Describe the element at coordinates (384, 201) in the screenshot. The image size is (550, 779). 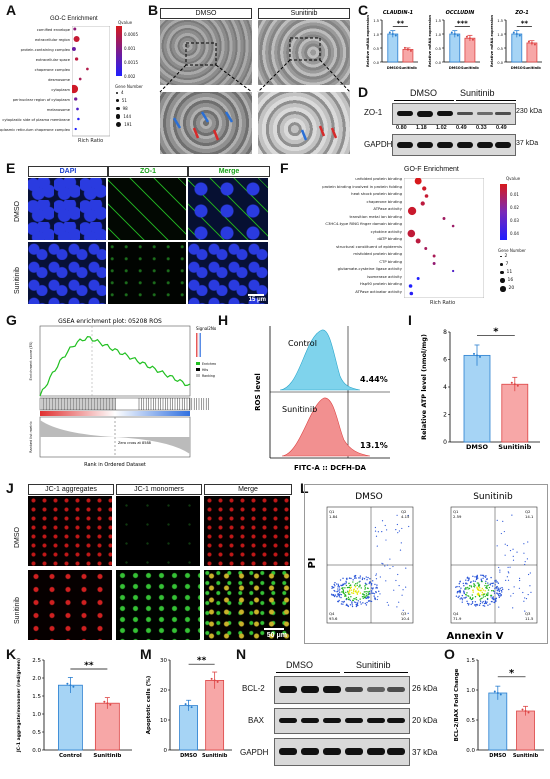
I see `go-f-term-label: chaperone binding` at that location.